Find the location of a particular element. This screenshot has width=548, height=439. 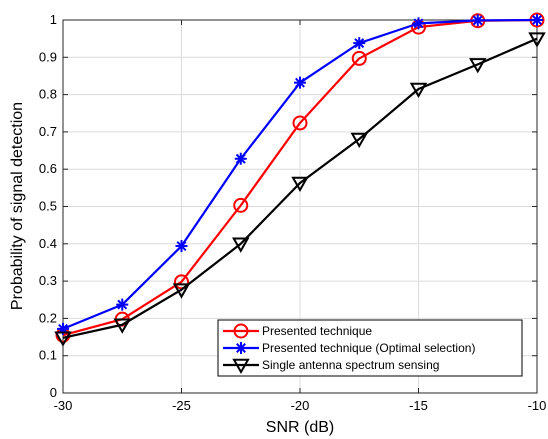

x-tick-label: -25 is located at coordinates (181, 405).